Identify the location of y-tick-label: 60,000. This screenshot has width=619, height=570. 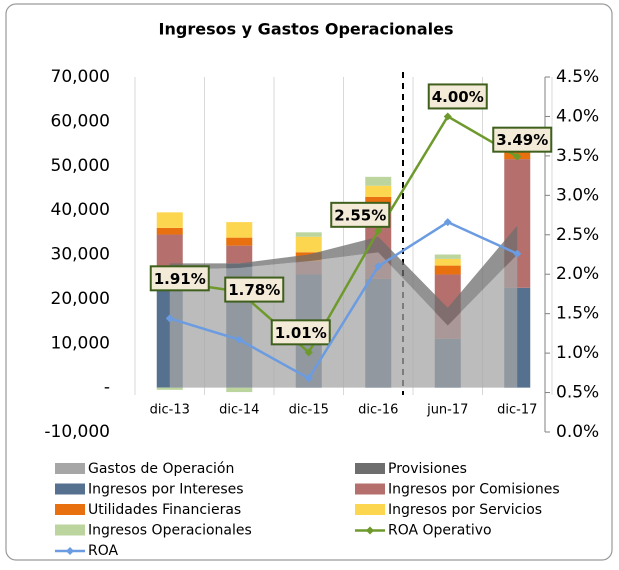
(80, 121).